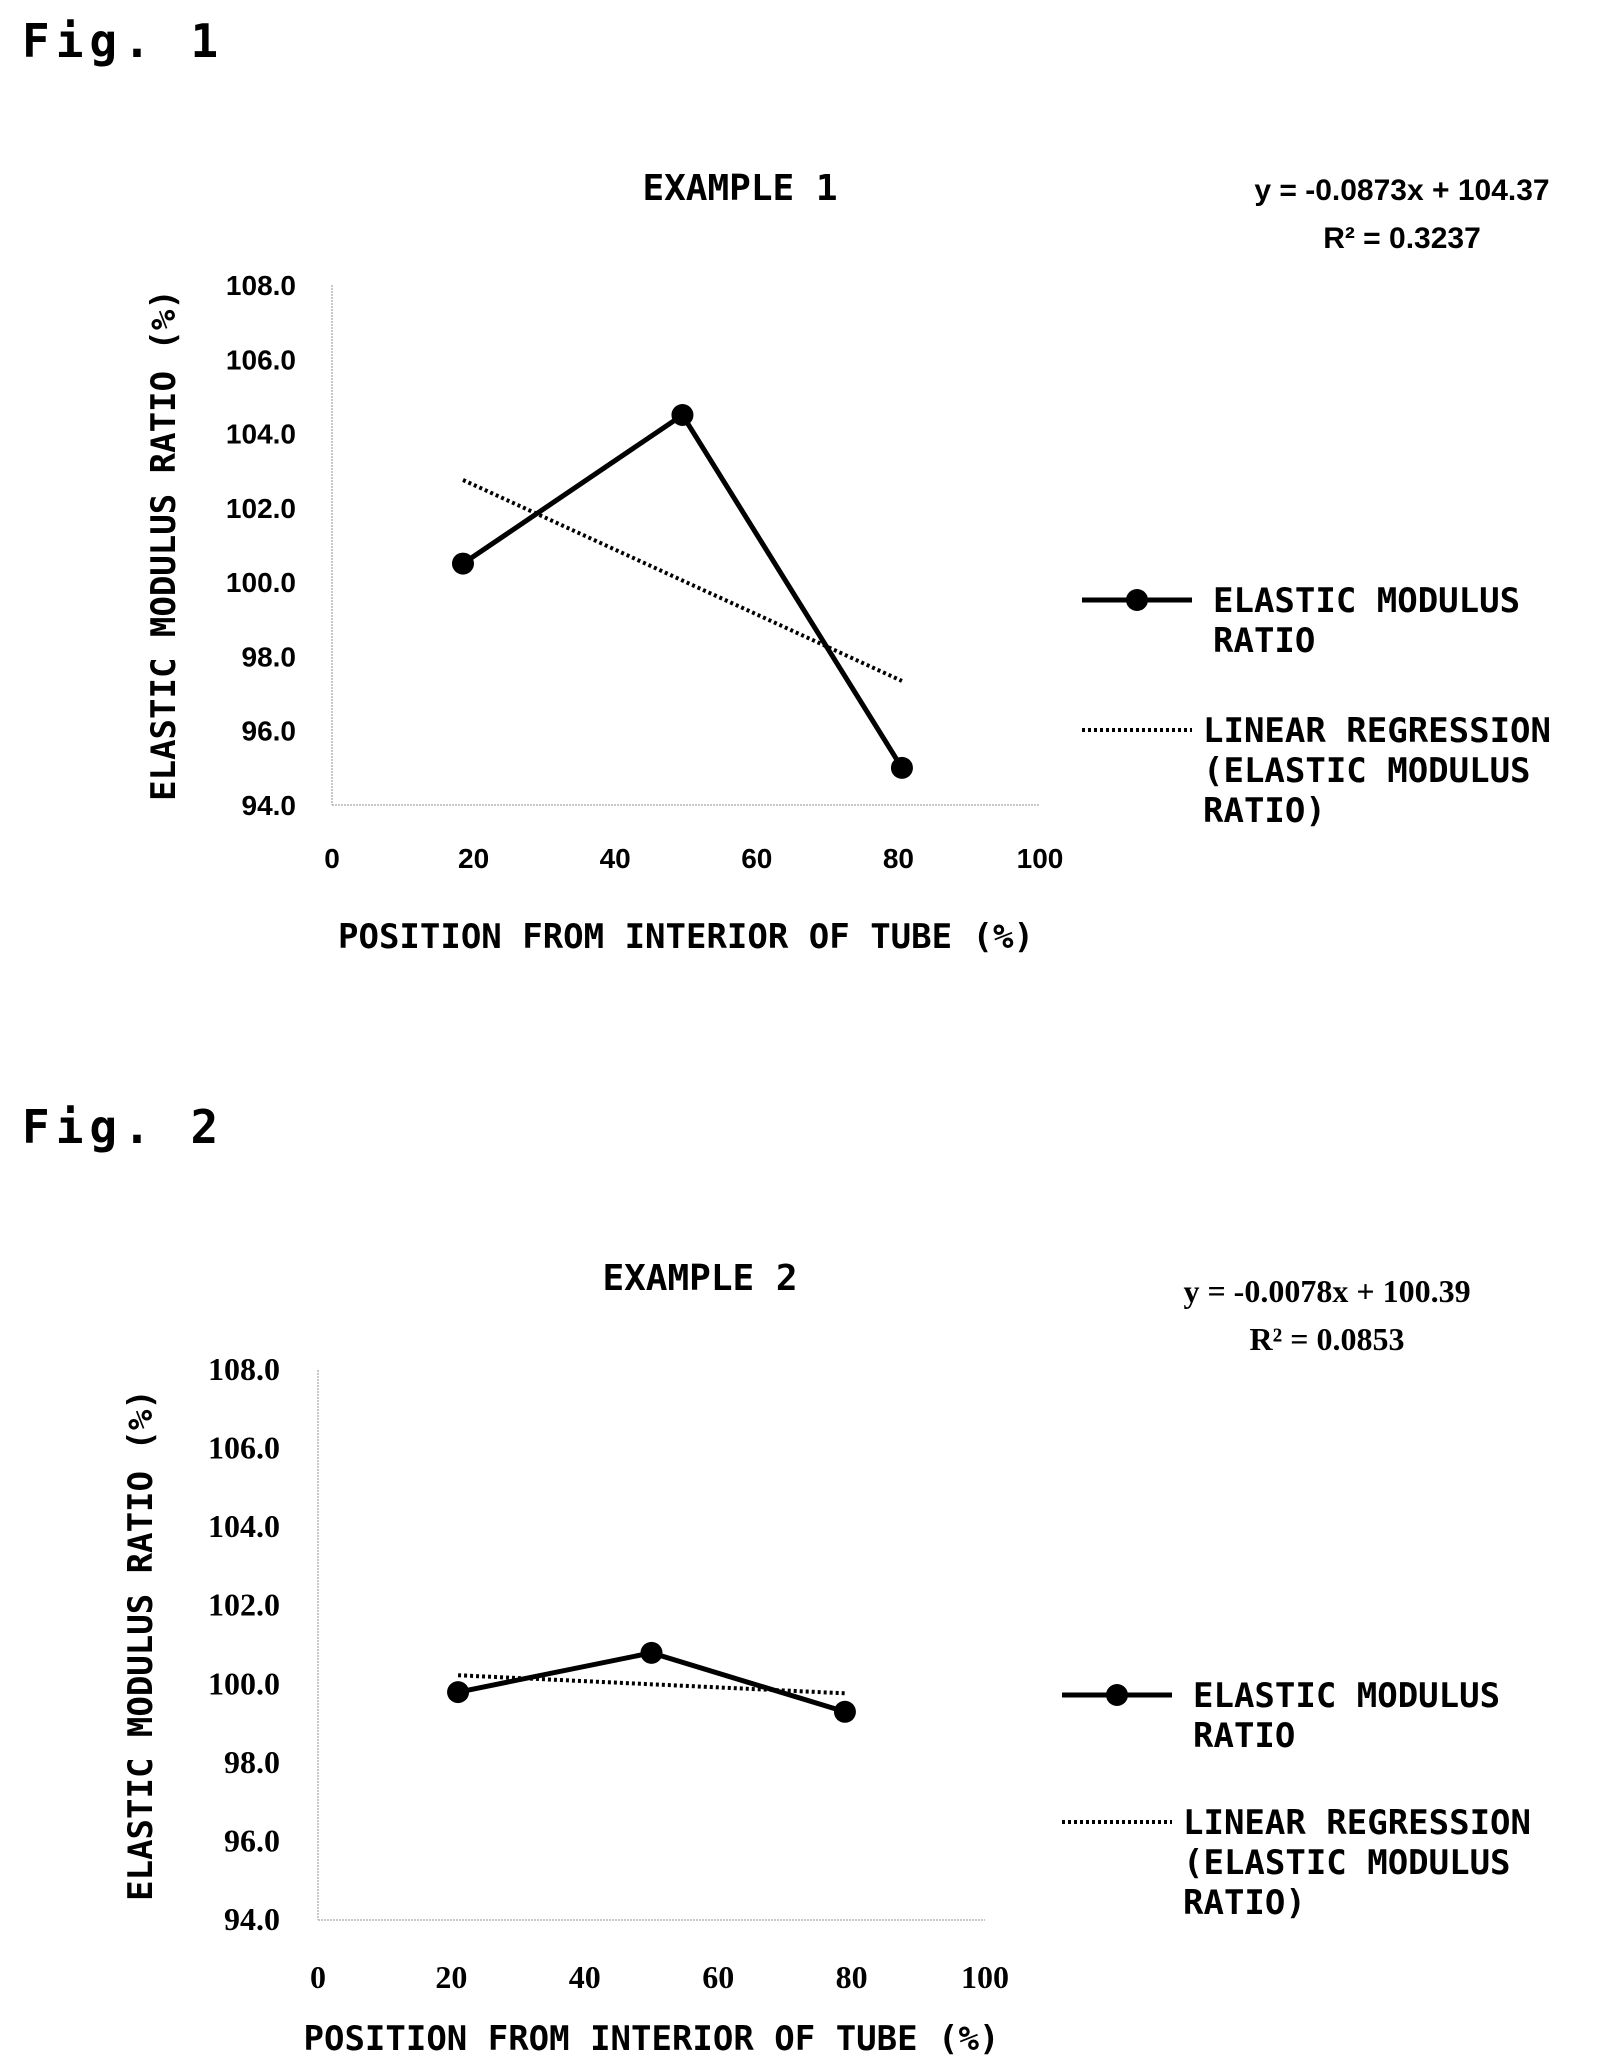  What do you see at coordinates (1401, 190) in the screenshot?
I see `regression-equation: y = -0.0873x + 104.37` at bounding box center [1401, 190].